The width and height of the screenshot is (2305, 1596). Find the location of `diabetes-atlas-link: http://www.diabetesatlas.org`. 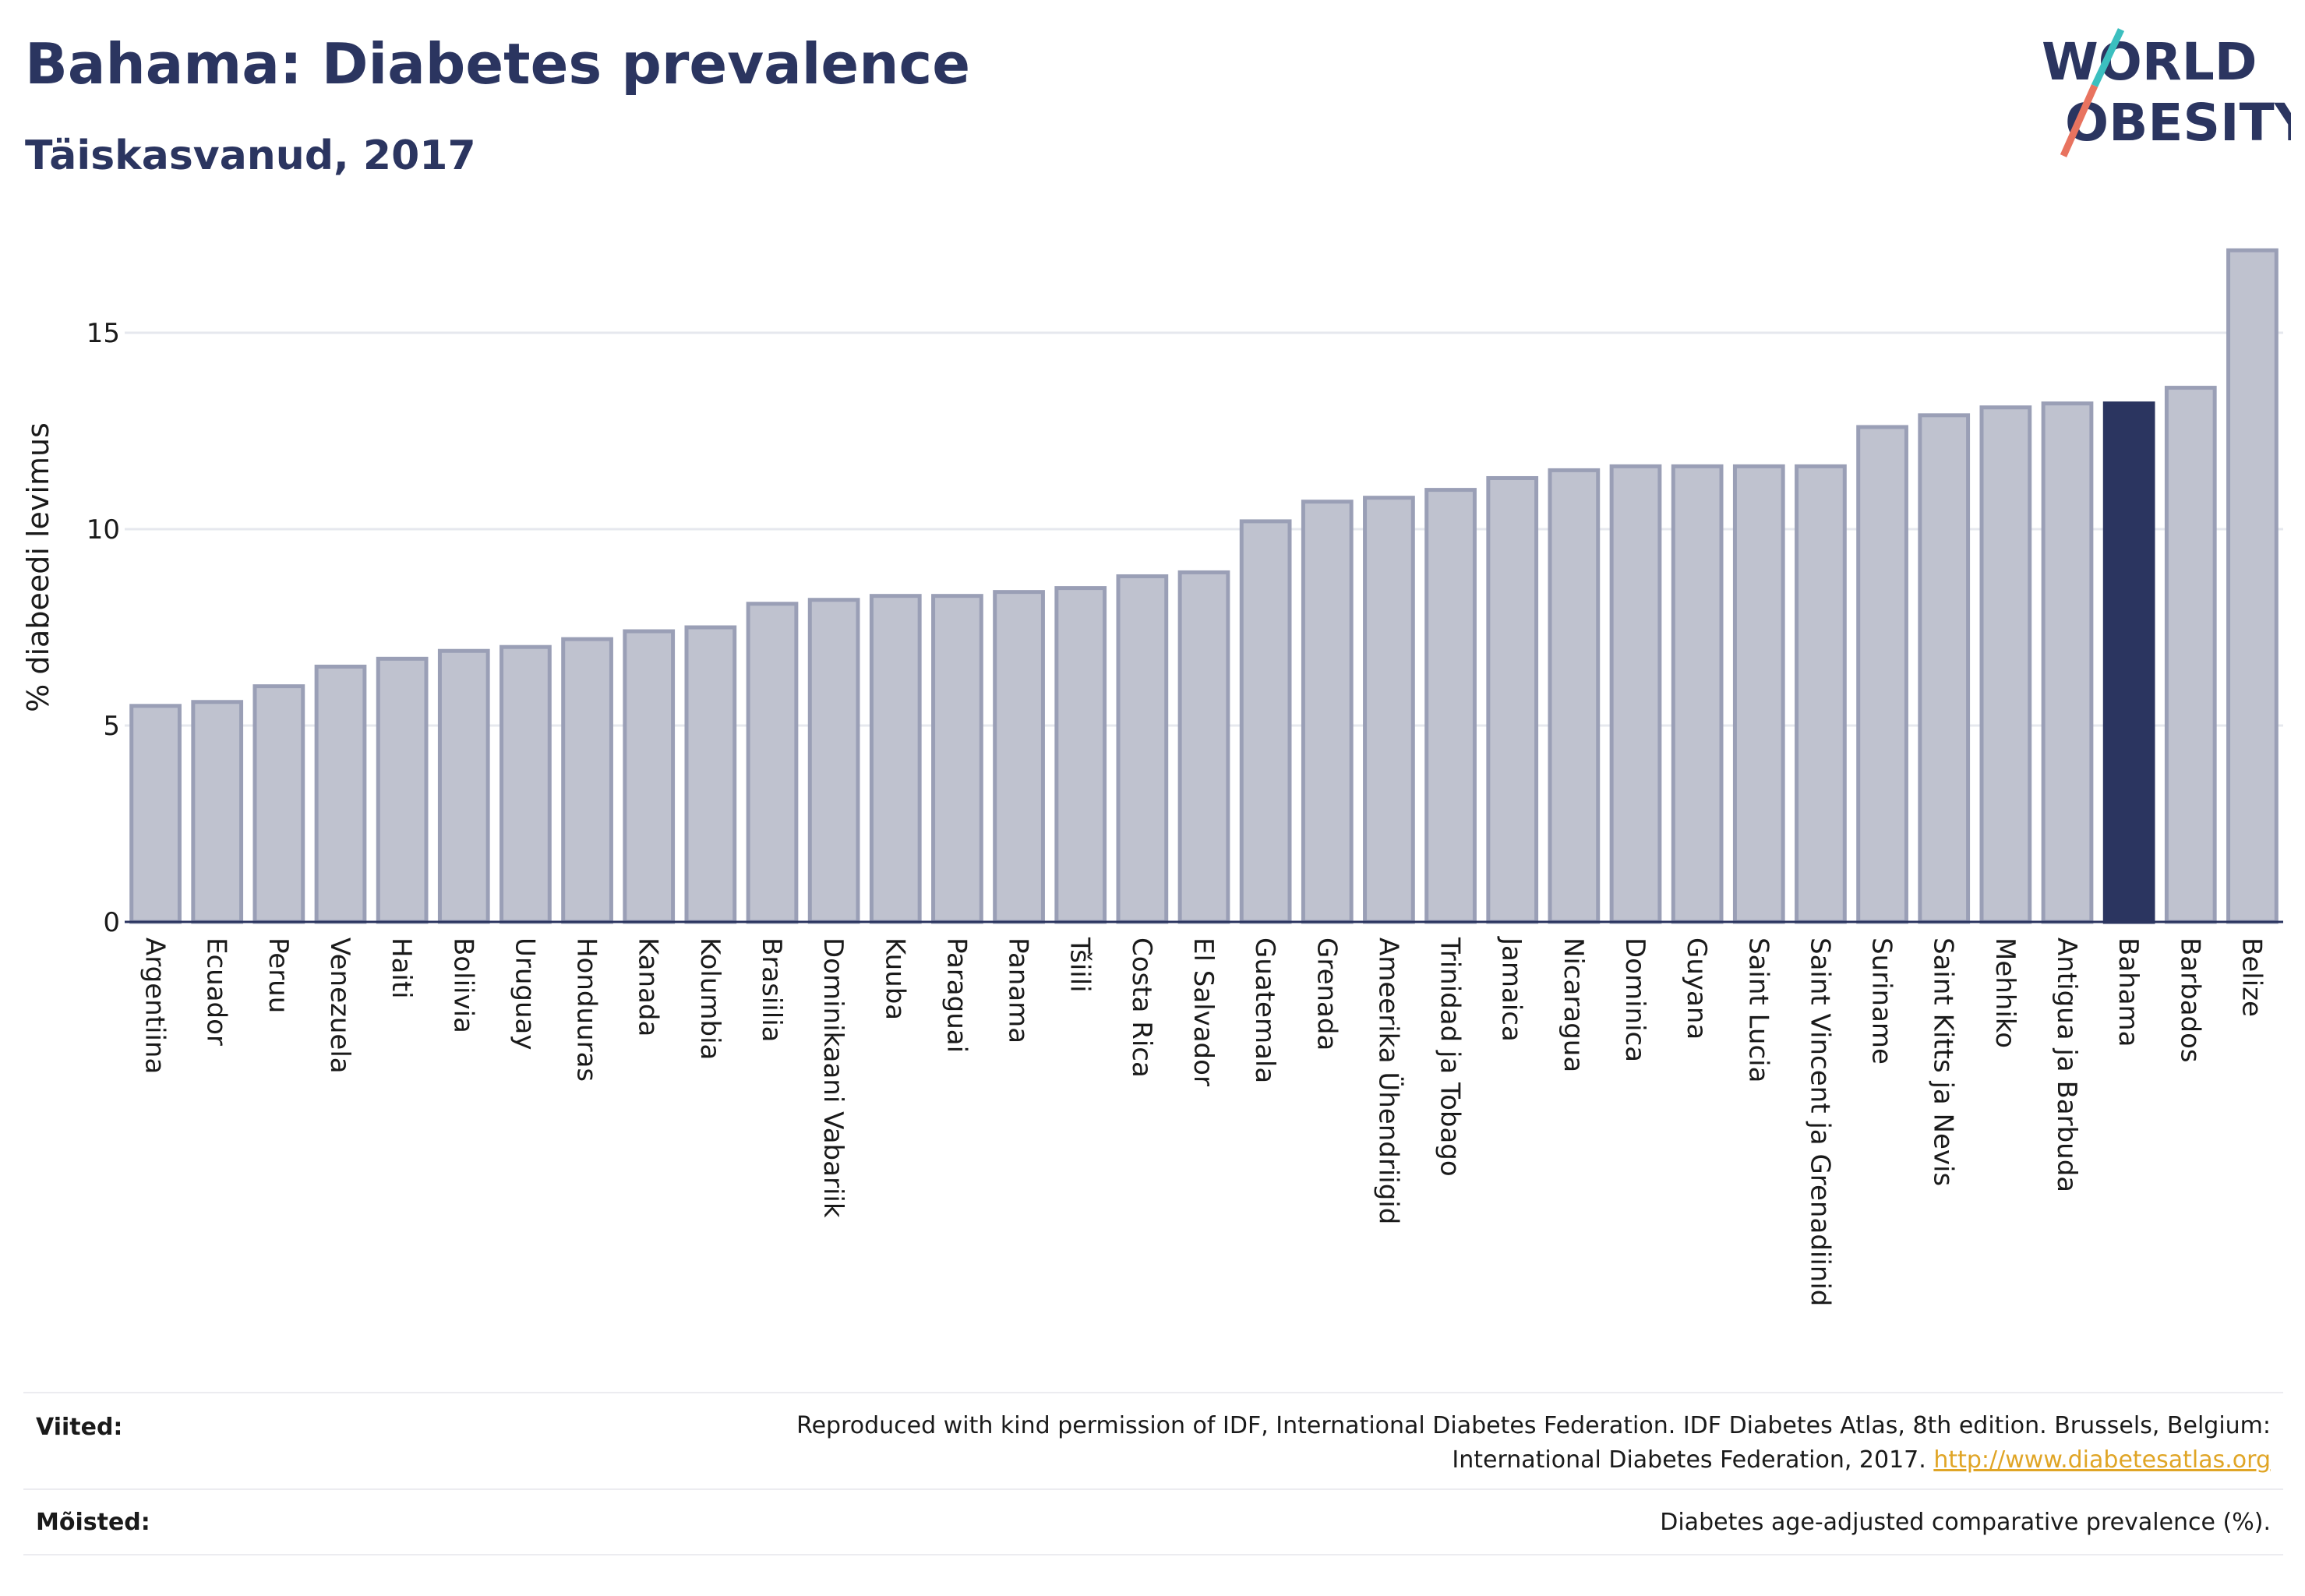

diabetes-atlas-link: http://www.diabetesatlas.org is located at coordinates (2102, 1460).